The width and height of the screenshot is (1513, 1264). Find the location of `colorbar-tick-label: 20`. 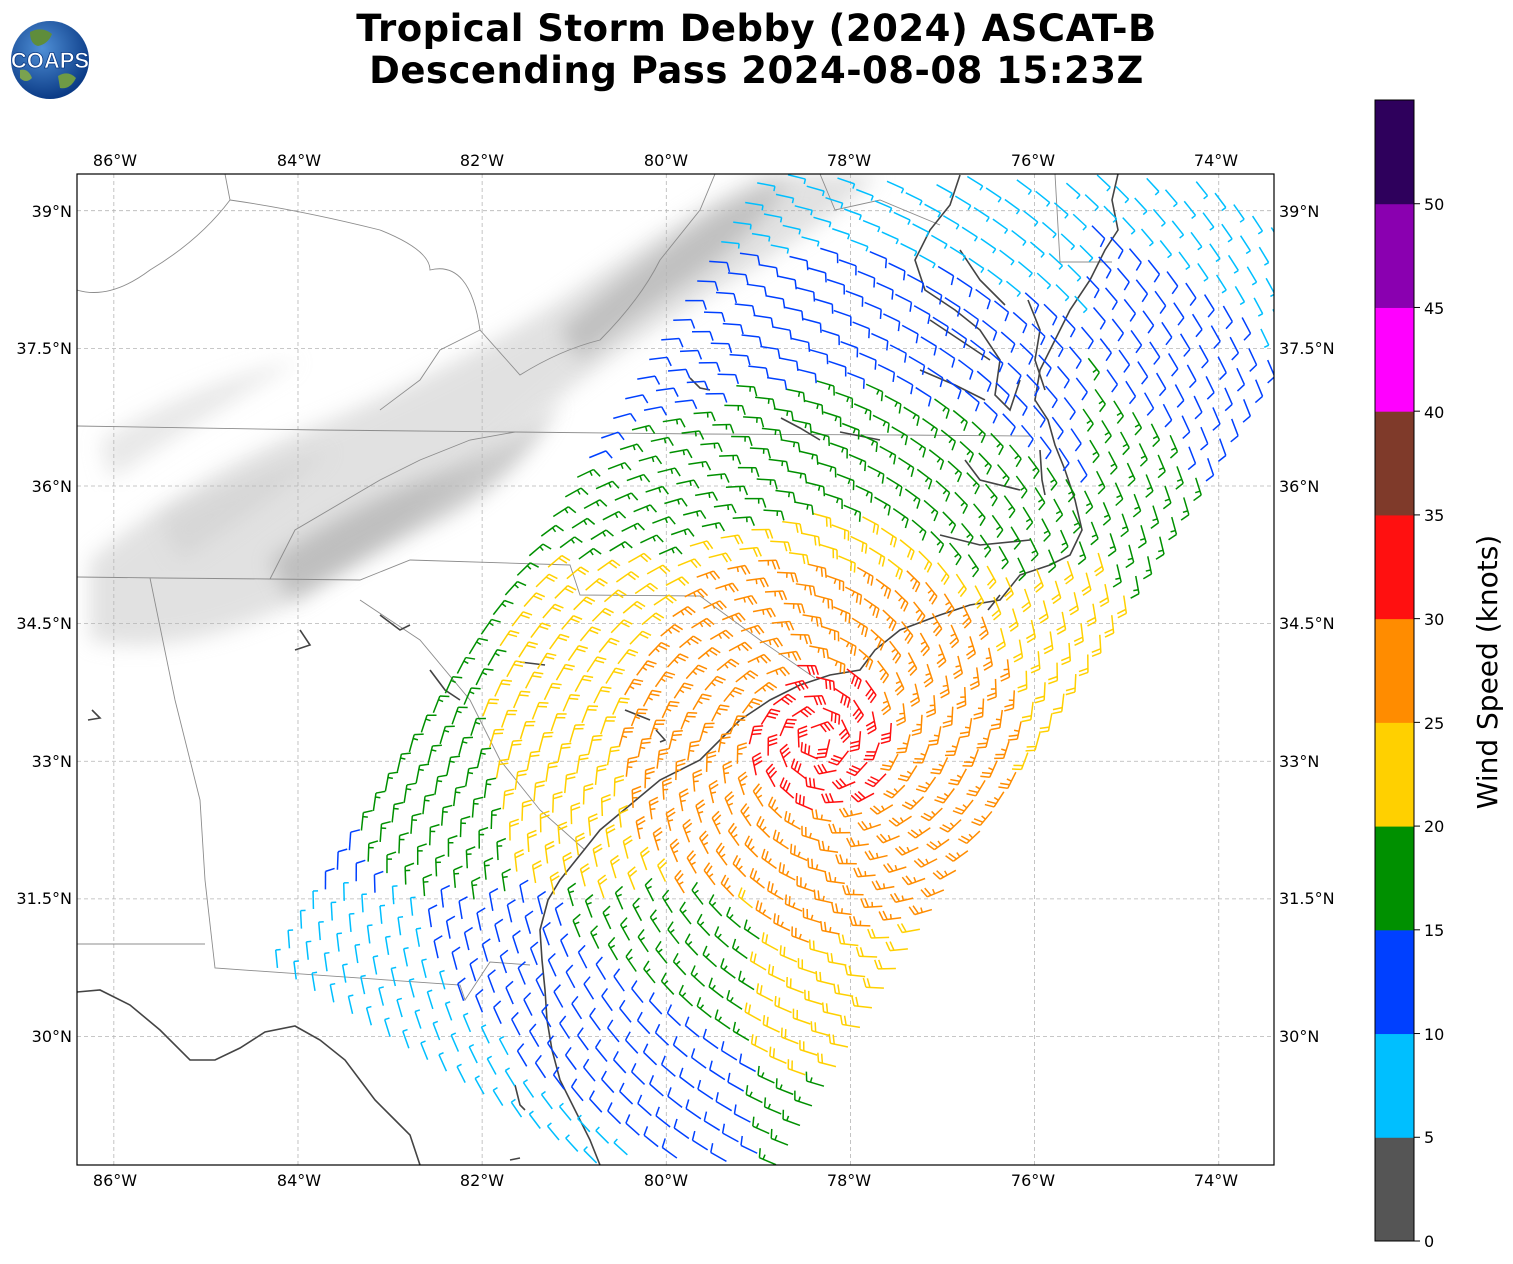

colorbar-tick-label: 20 is located at coordinates (1434, 826).